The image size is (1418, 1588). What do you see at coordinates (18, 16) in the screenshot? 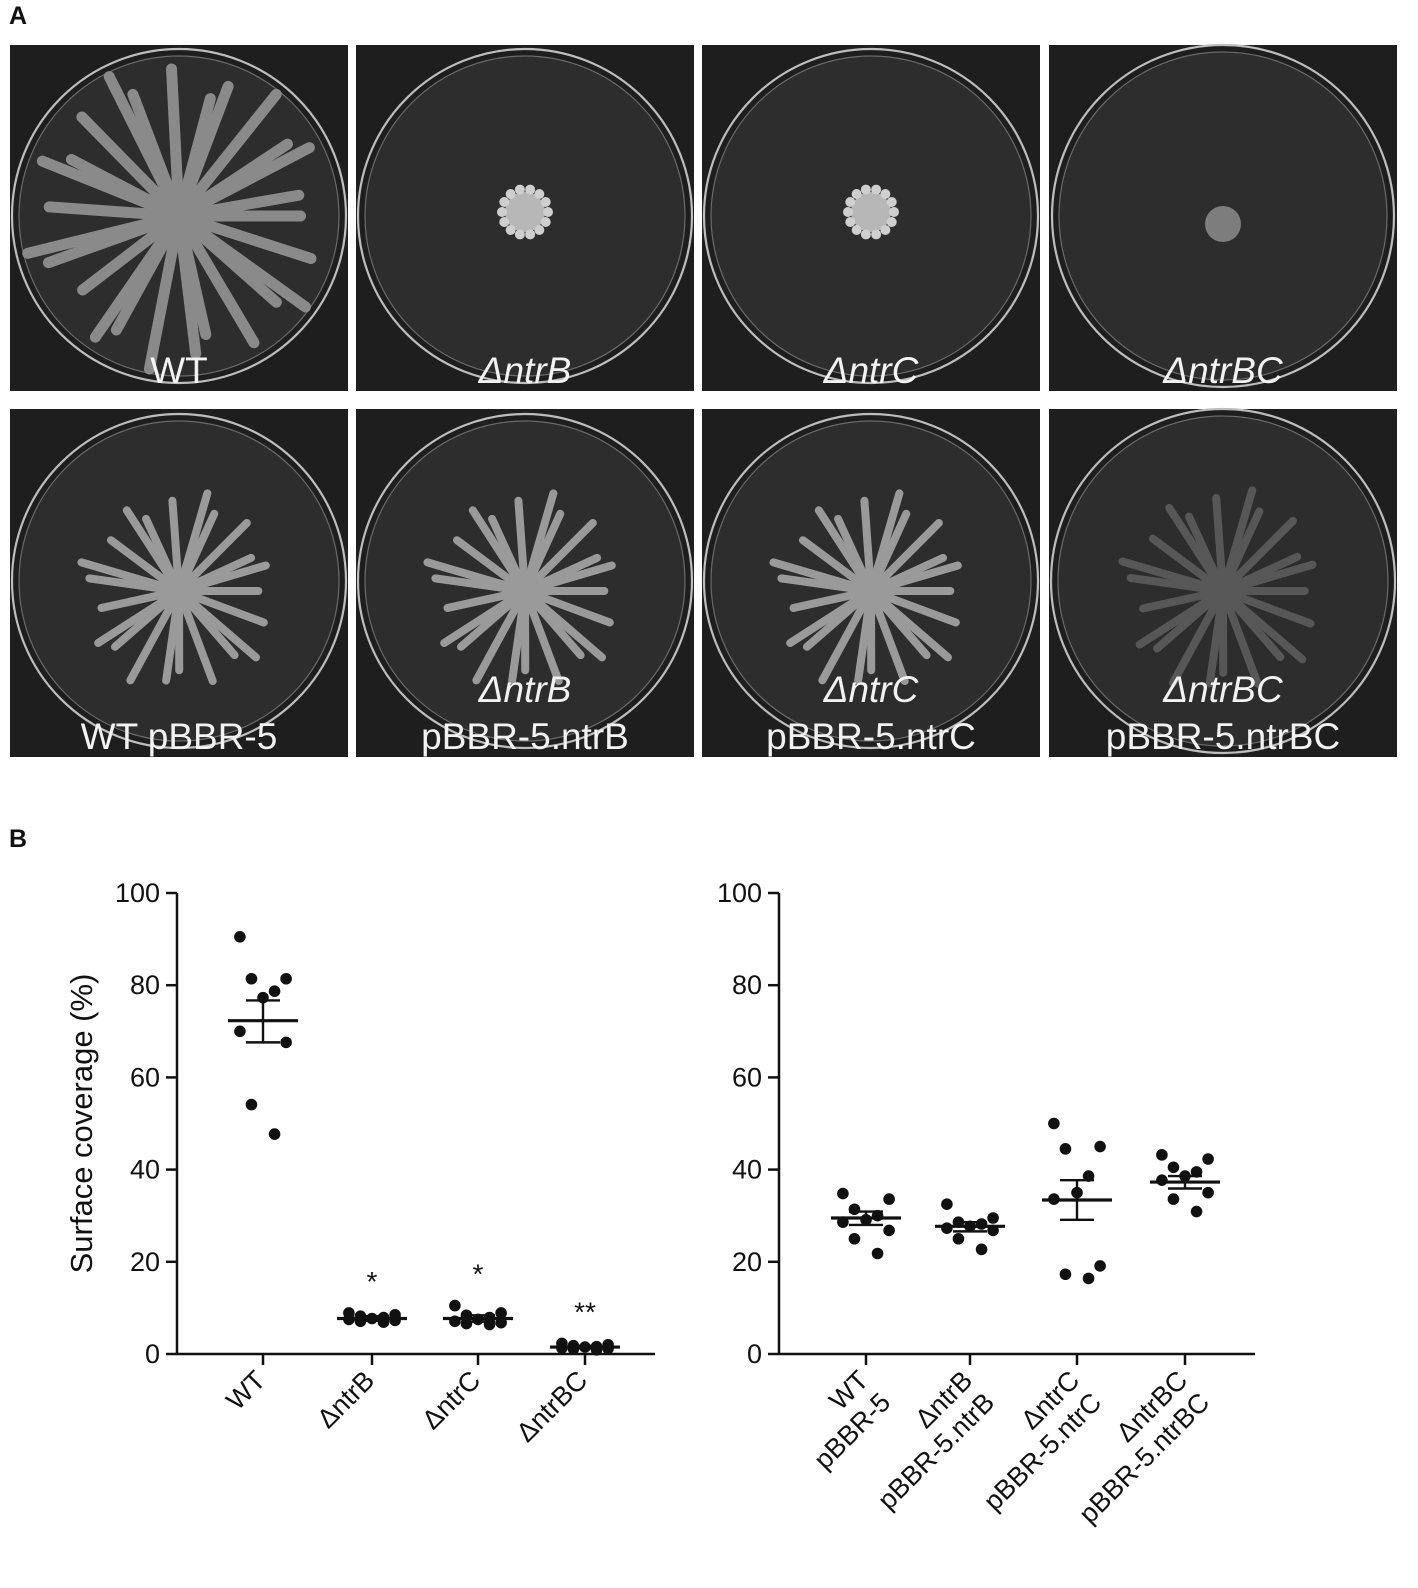
I see `panel-a-letter: A` at bounding box center [18, 16].